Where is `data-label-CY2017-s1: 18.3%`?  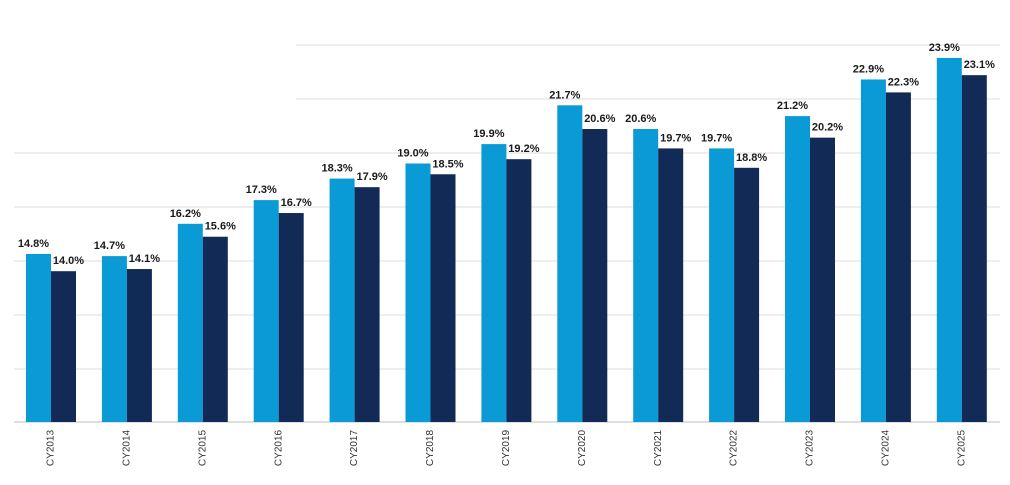
data-label-CY2017-s1: 18.3% is located at coordinates (336, 169).